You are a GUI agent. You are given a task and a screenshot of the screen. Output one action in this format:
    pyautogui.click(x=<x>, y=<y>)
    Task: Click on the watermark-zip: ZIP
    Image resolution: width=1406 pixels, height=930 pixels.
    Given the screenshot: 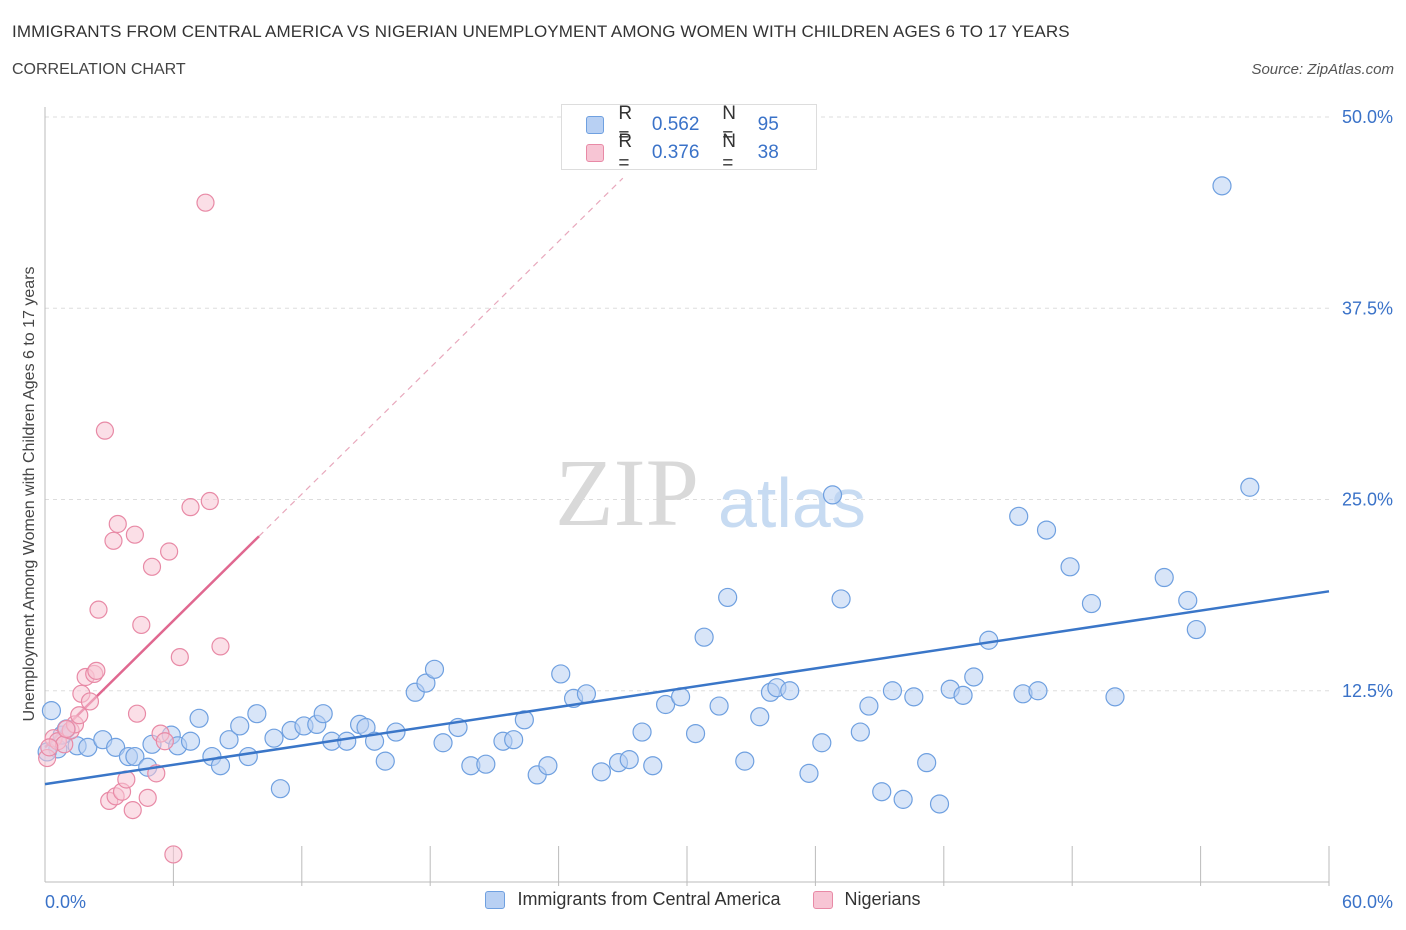 What is the action you would take?
    pyautogui.click(x=627, y=492)
    